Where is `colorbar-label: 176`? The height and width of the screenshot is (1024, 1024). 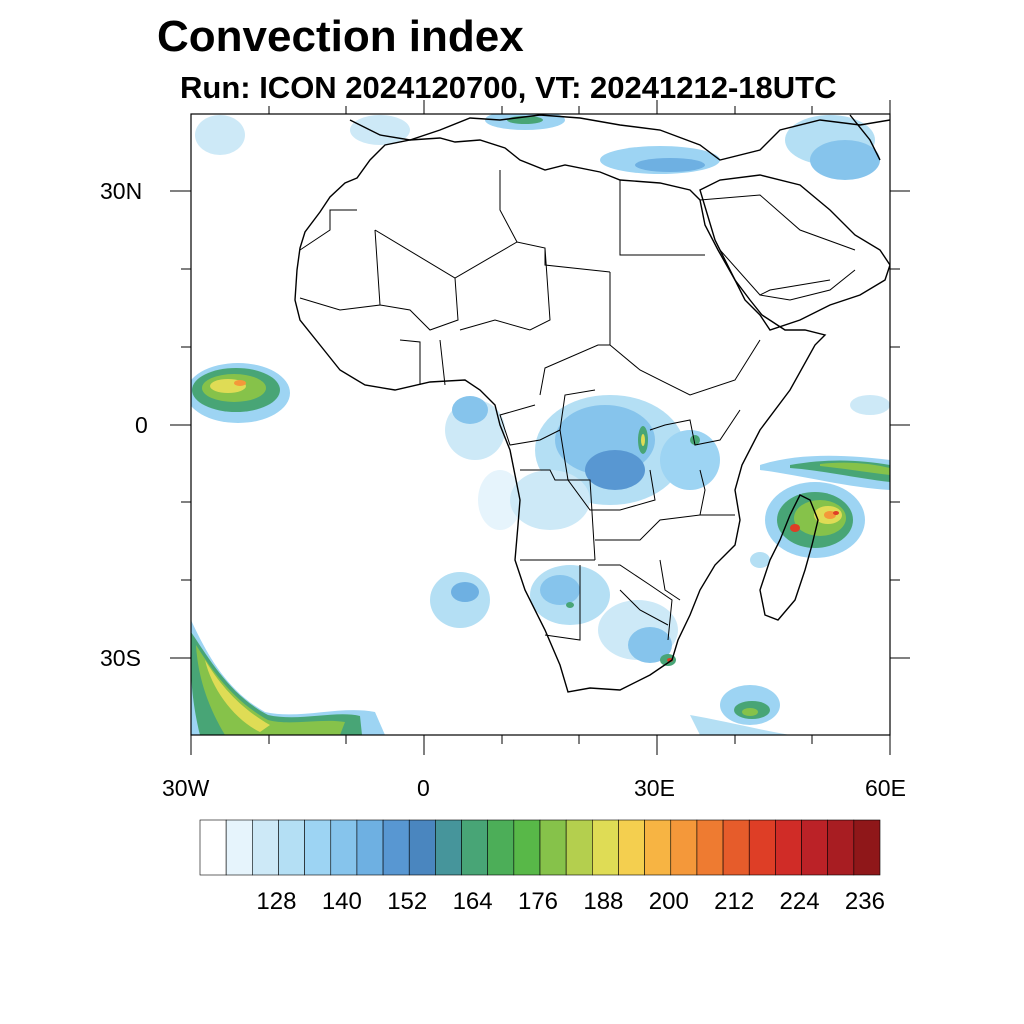 colorbar-label: 176 is located at coordinates (538, 901).